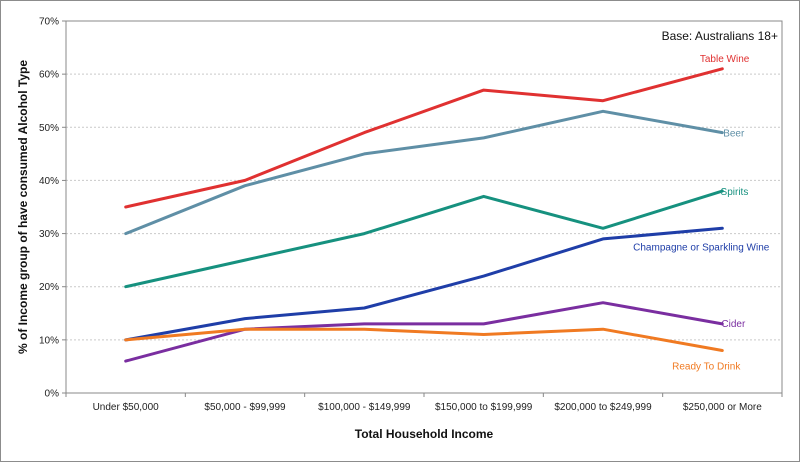  What do you see at coordinates (126, 407) in the screenshot?
I see `x-tick-label: Under $50,000` at bounding box center [126, 407].